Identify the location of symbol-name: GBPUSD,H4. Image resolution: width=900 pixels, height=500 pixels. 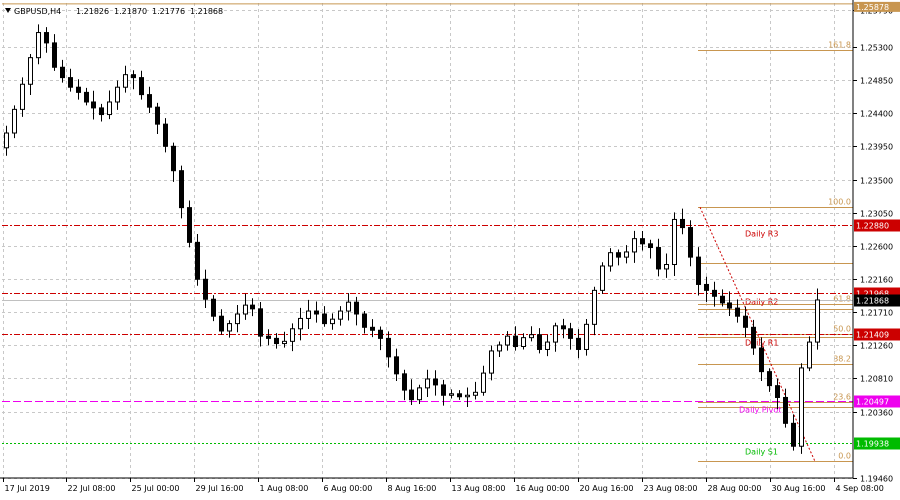
(37, 11).